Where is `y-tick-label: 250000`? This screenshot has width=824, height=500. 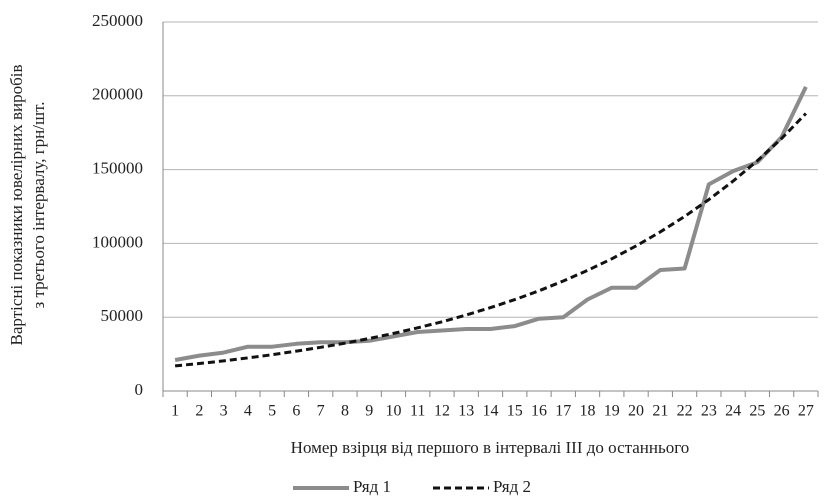
y-tick-label: 250000 is located at coordinates (117, 20).